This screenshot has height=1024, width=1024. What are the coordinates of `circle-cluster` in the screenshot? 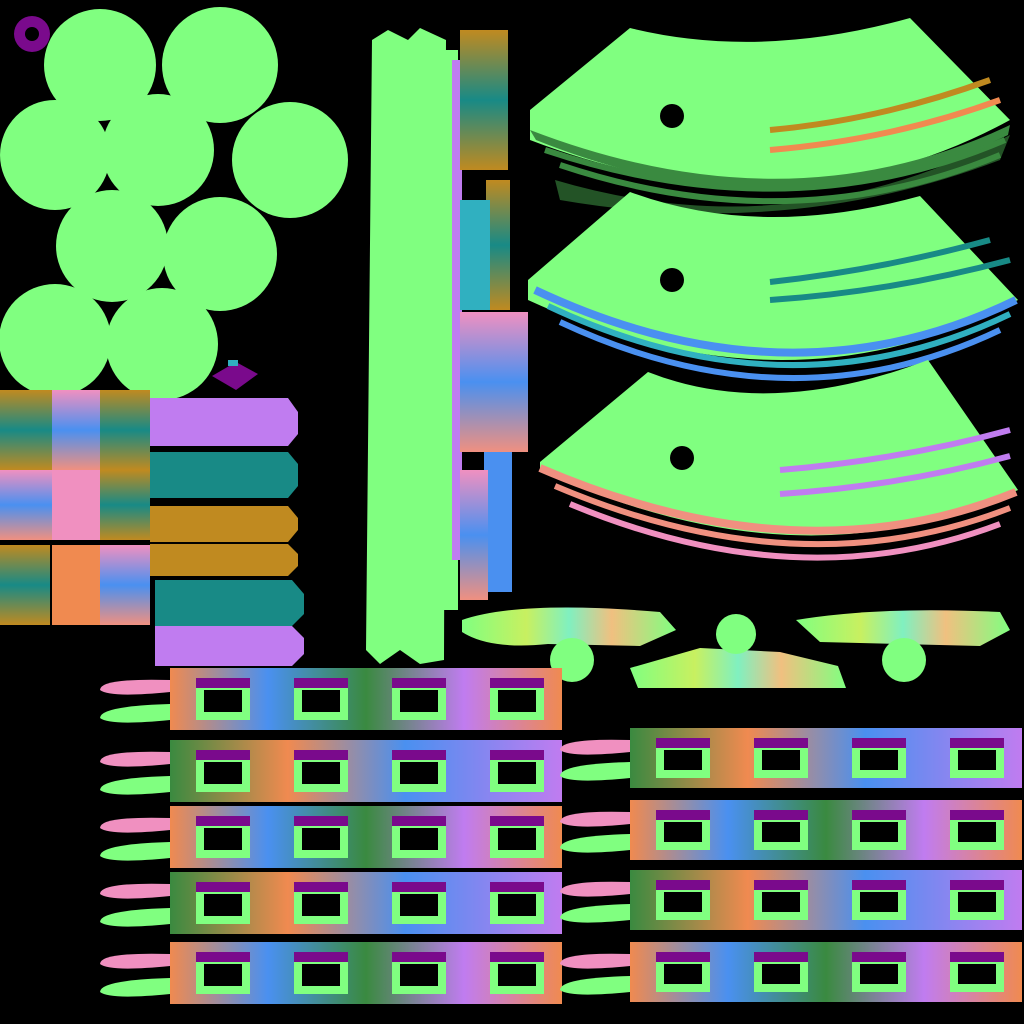 It's located at (174, 203).